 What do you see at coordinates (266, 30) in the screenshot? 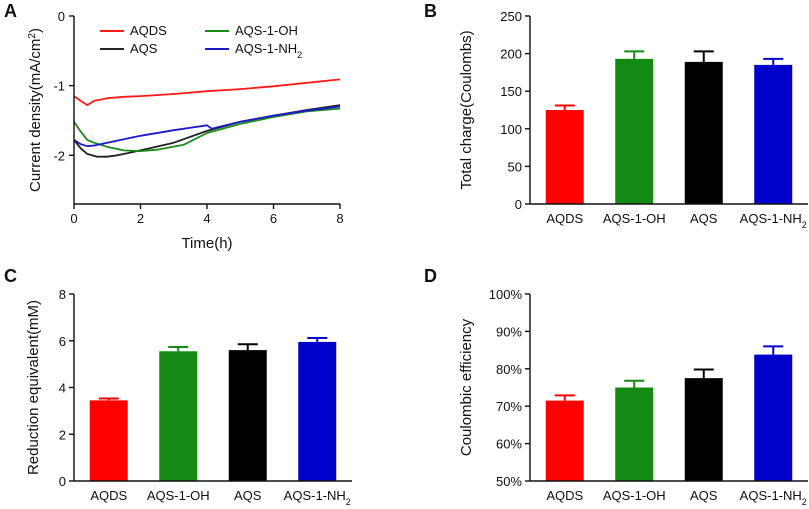
I see `legend-label: AQS-1-OH` at bounding box center [266, 30].